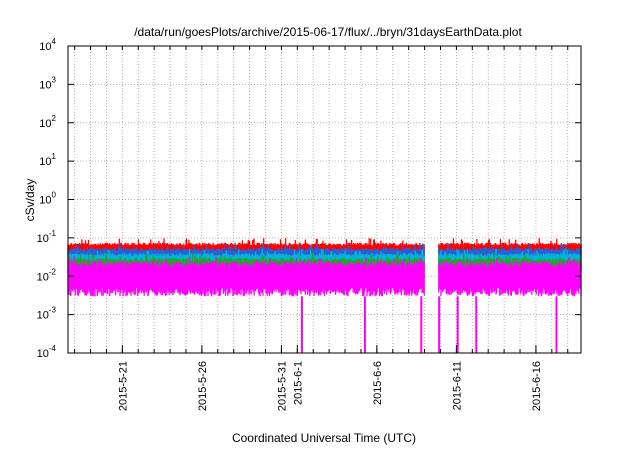  What do you see at coordinates (457, 385) in the screenshot?
I see `x-tick-label: 2015-6-11` at bounding box center [457, 385].